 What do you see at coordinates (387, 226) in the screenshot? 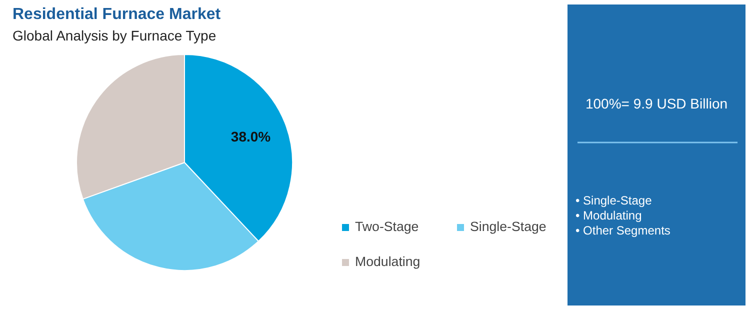
I see `legend-label: Two-Stage` at bounding box center [387, 226].